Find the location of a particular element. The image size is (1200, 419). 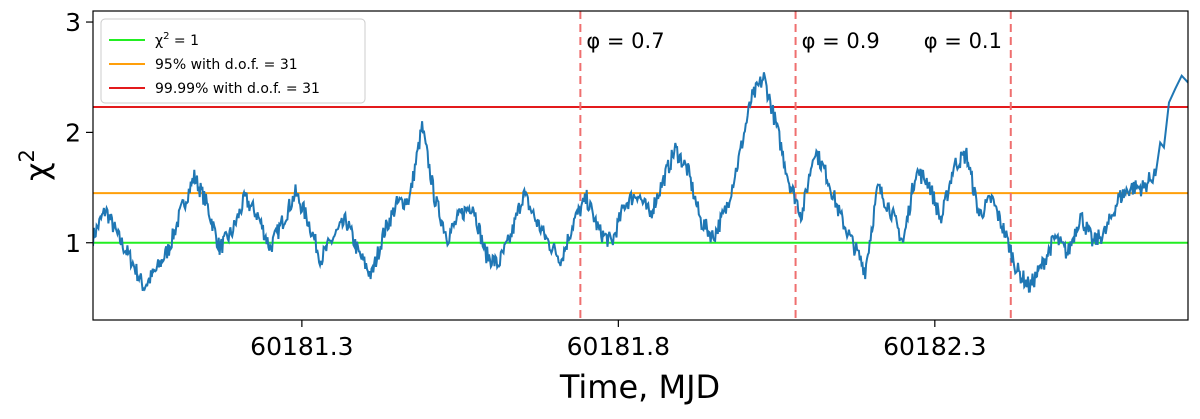

y-tick-label-0: 1 is located at coordinates (73, 243).